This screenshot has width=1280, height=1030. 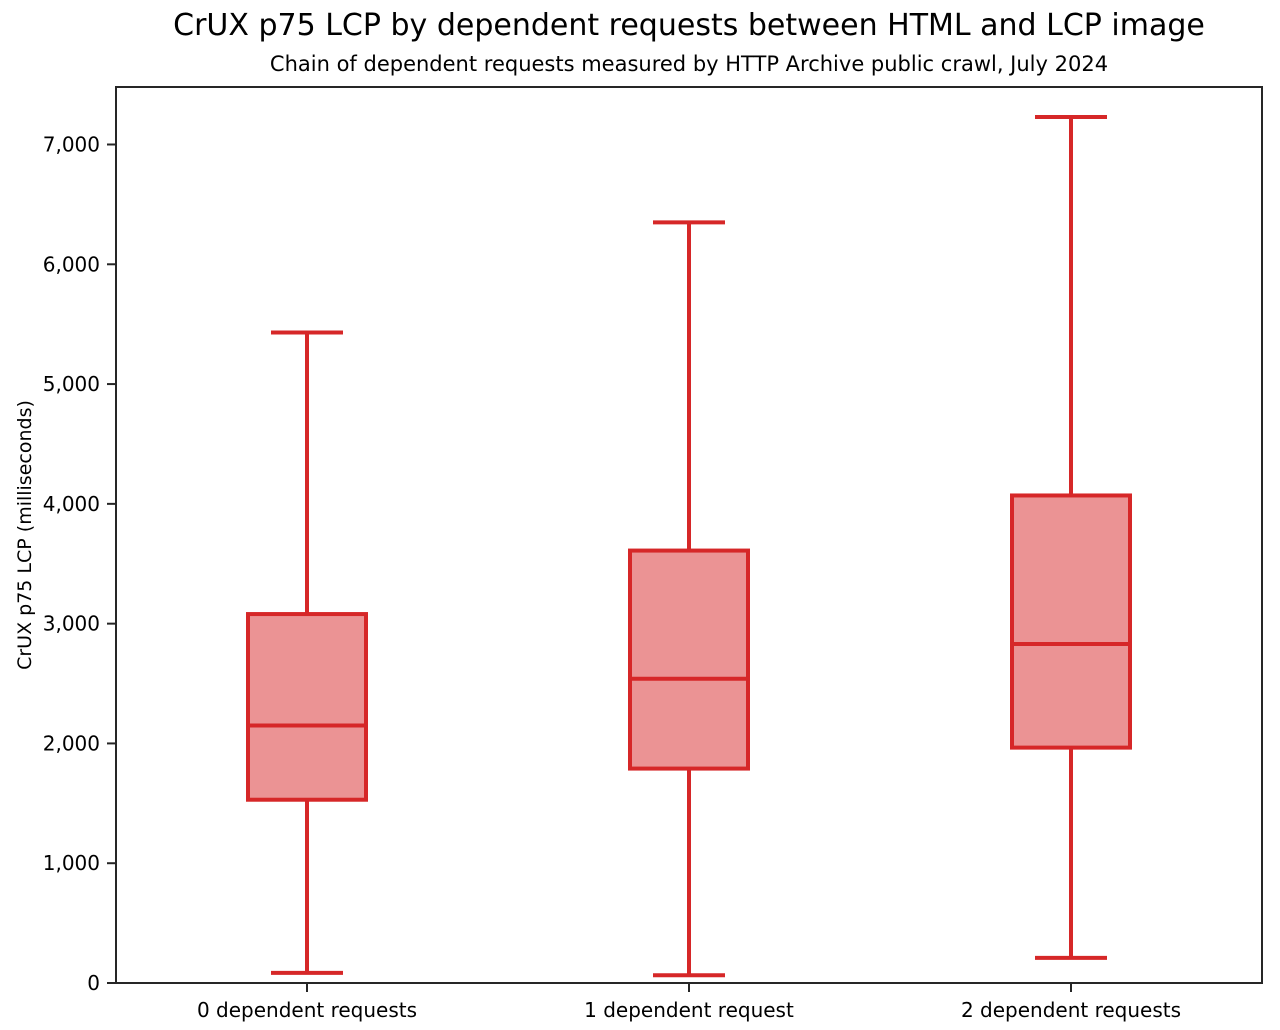 I want to click on x-tick-label: 0 dependent requests, so click(x=307, y=1010).